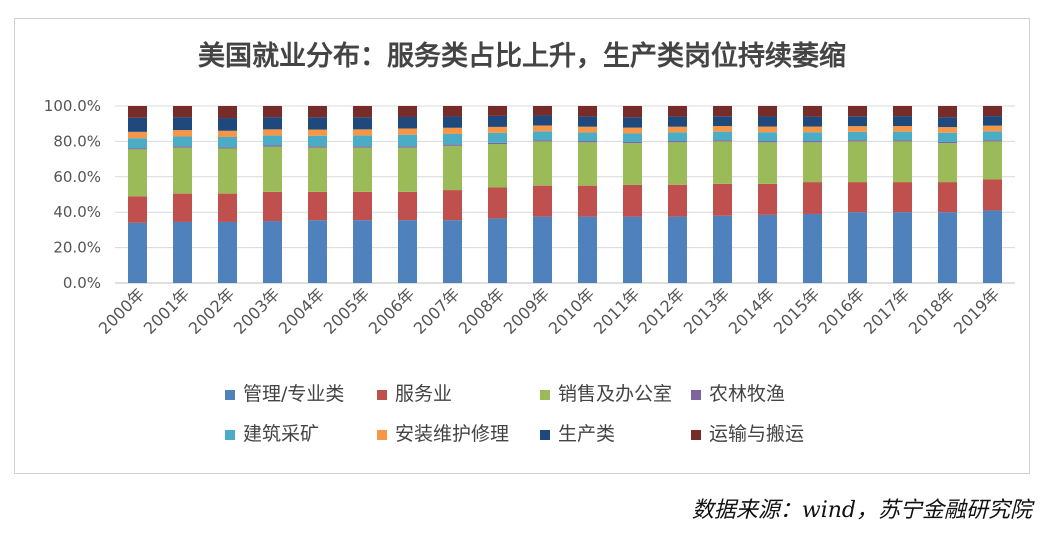  I want to click on x-tick-label: 2019年, so click(977, 311).